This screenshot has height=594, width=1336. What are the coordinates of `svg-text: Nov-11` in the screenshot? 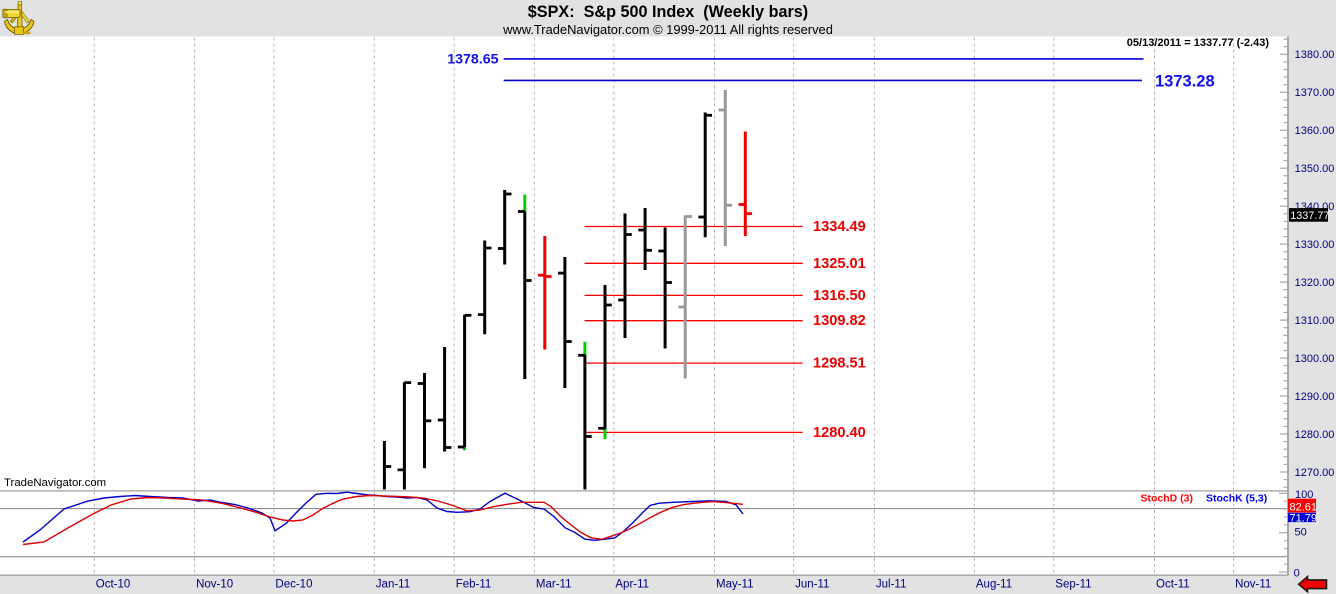 It's located at (1253, 585).